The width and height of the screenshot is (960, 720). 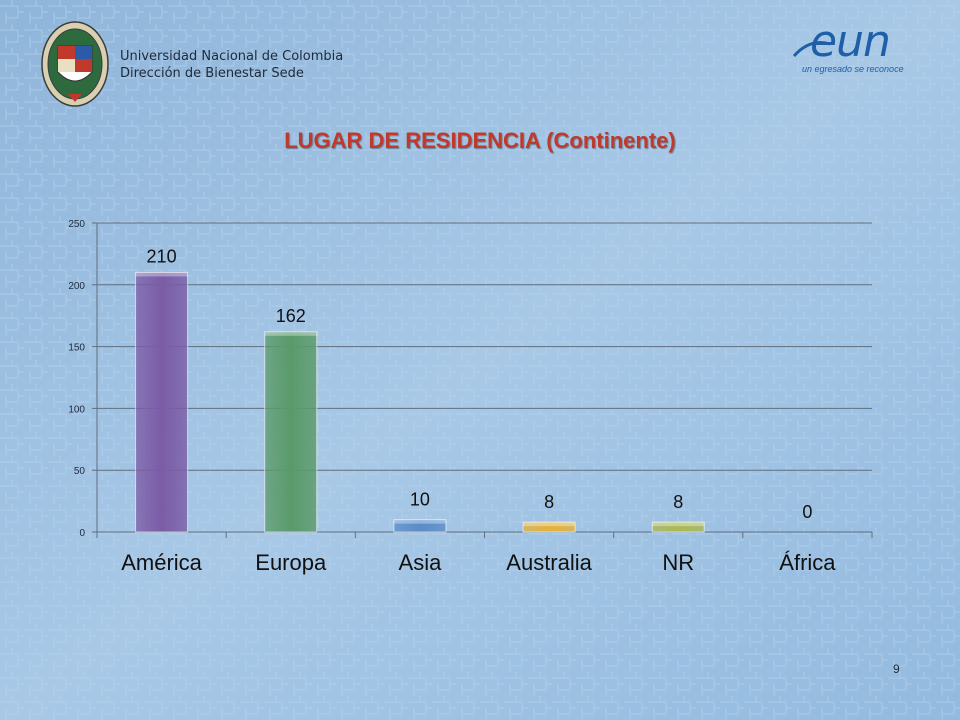 What do you see at coordinates (291, 316) in the screenshot?
I see `data-label: 162` at bounding box center [291, 316].